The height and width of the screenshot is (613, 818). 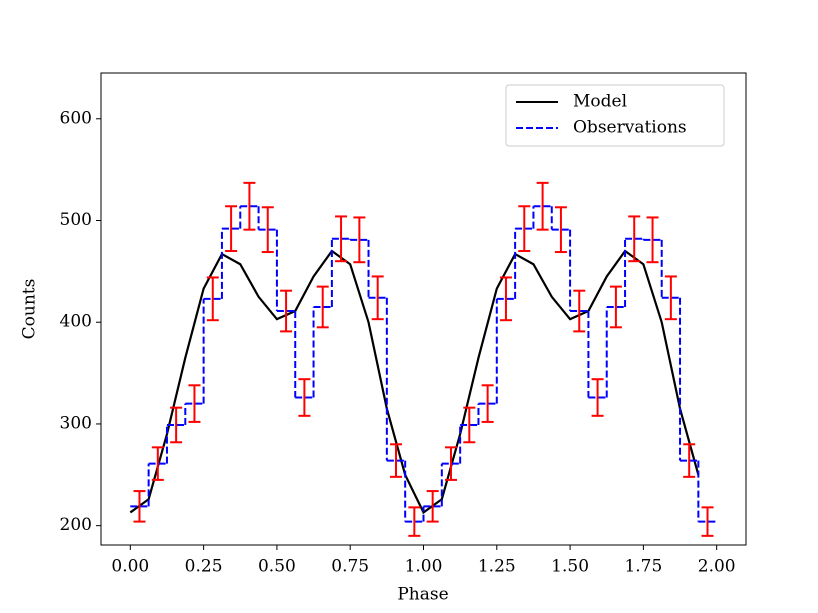 I want to click on y-tick-label: 300, so click(x=76, y=423).